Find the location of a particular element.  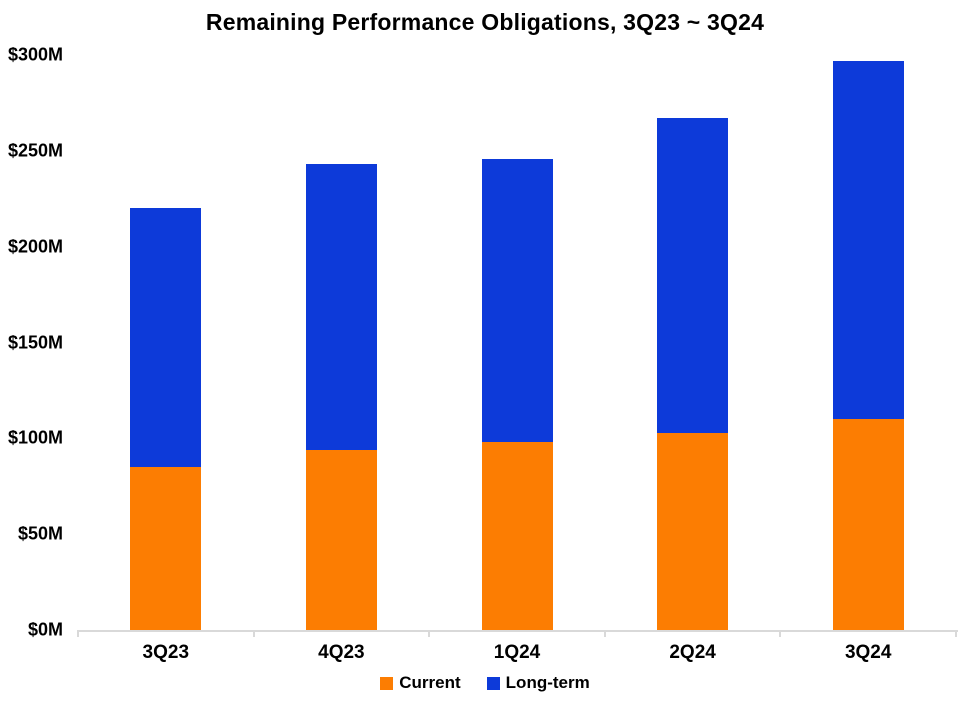

bar-segment-long-term-4Q23 is located at coordinates (341, 307).